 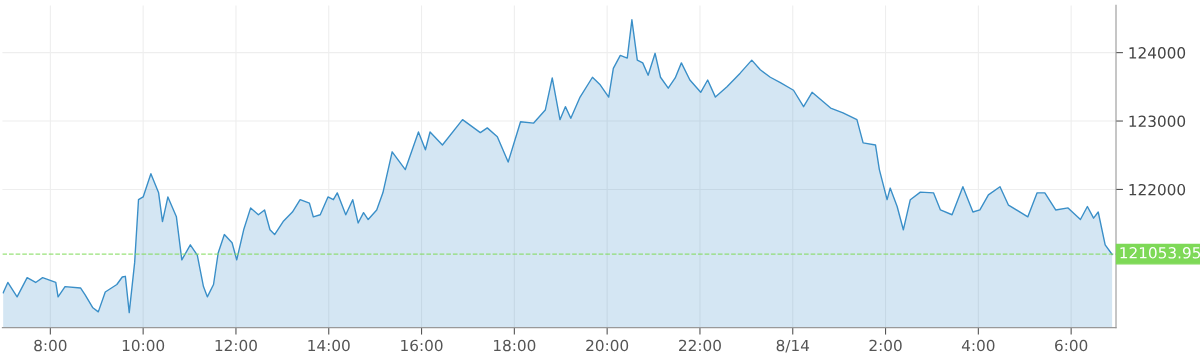 I want to click on x-tick-label: 10:00, so click(x=143, y=345).